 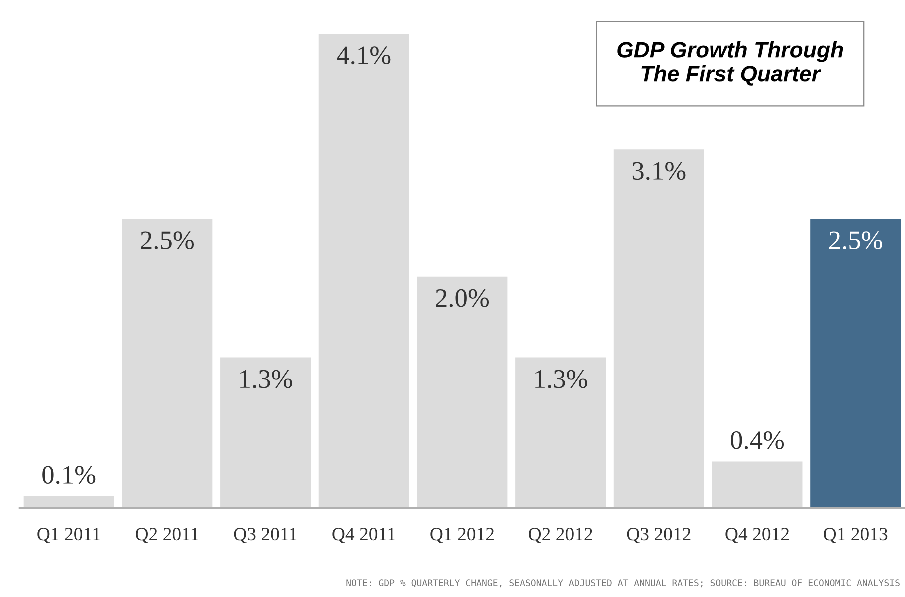 I want to click on text: GDP Growth Through The First Quarter, so click(x=731, y=64).